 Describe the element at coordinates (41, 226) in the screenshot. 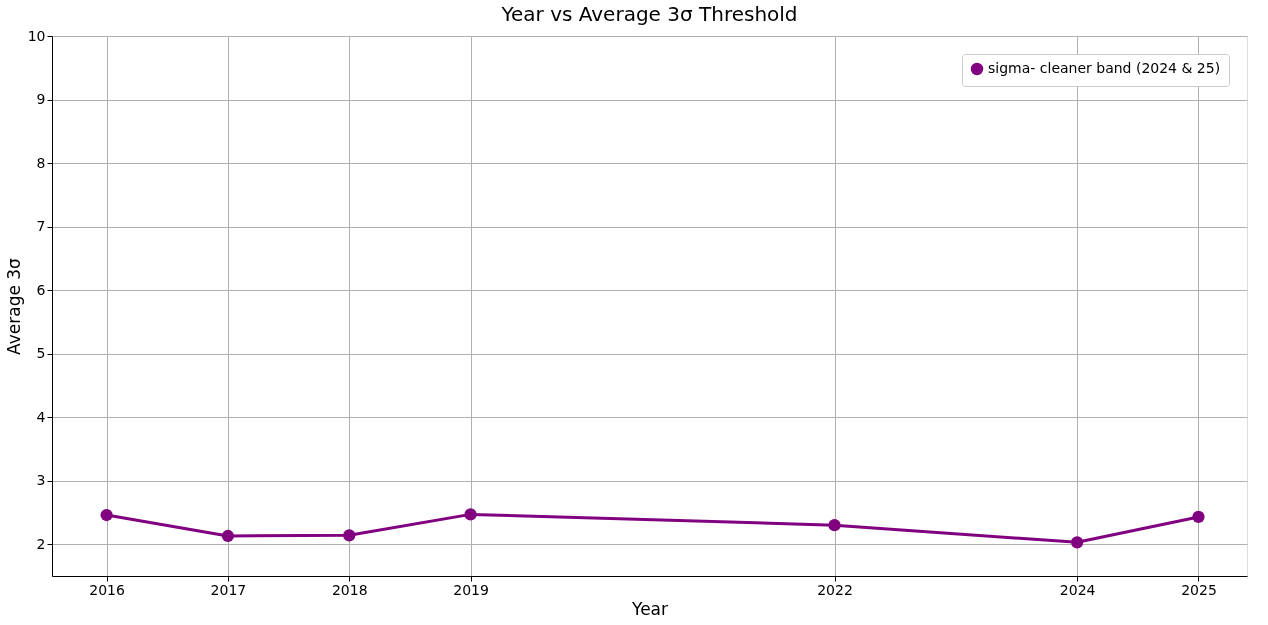

I see `y-tick-label: 7` at that location.